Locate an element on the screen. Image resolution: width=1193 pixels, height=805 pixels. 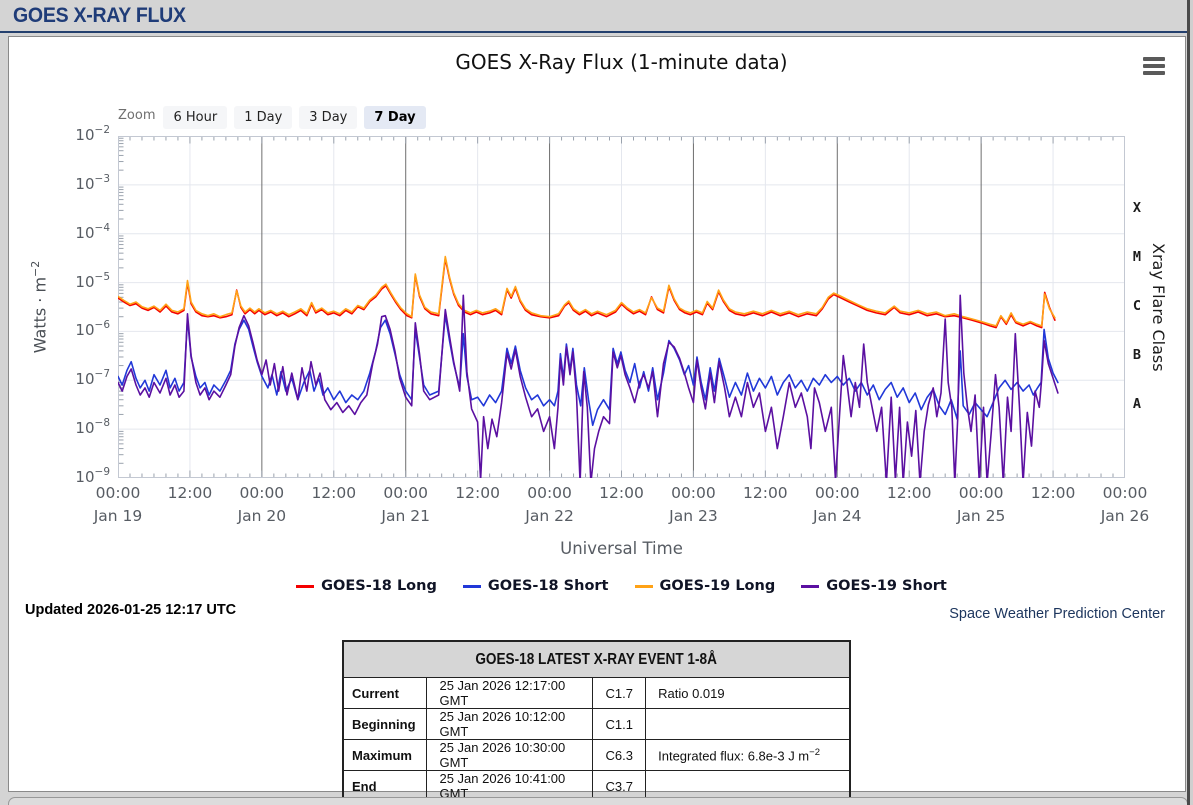
flare-class-label: A is located at coordinates (1137, 403).